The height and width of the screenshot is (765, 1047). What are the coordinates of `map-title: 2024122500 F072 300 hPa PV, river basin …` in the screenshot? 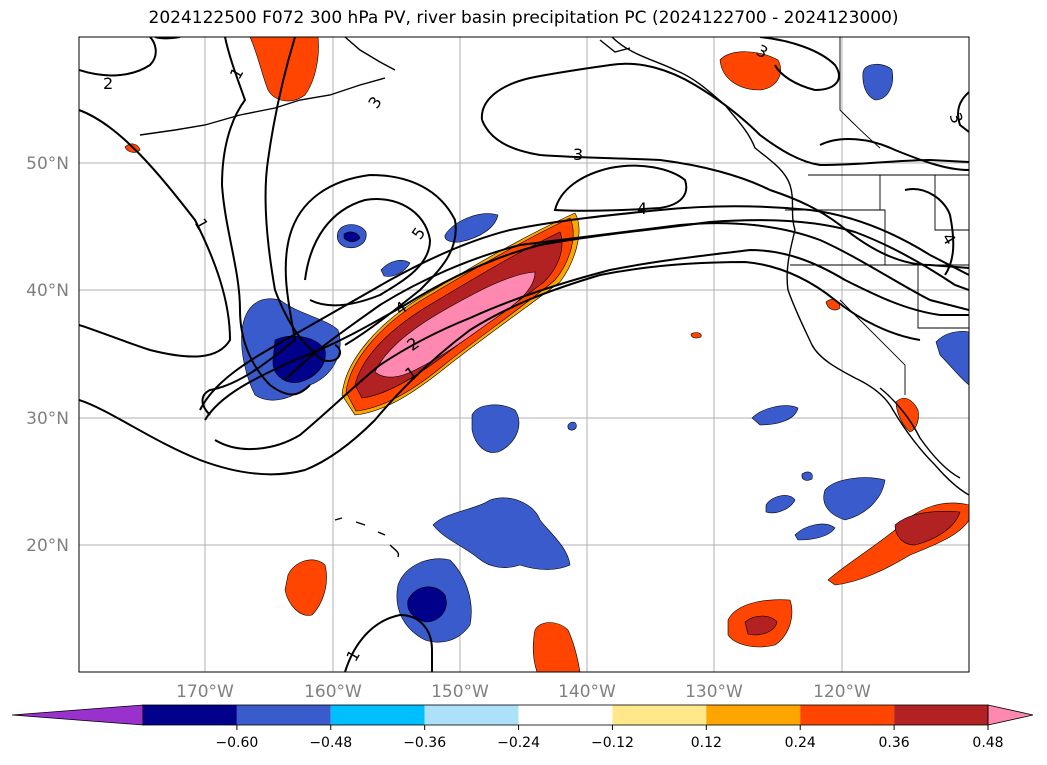 It's located at (523, 18).